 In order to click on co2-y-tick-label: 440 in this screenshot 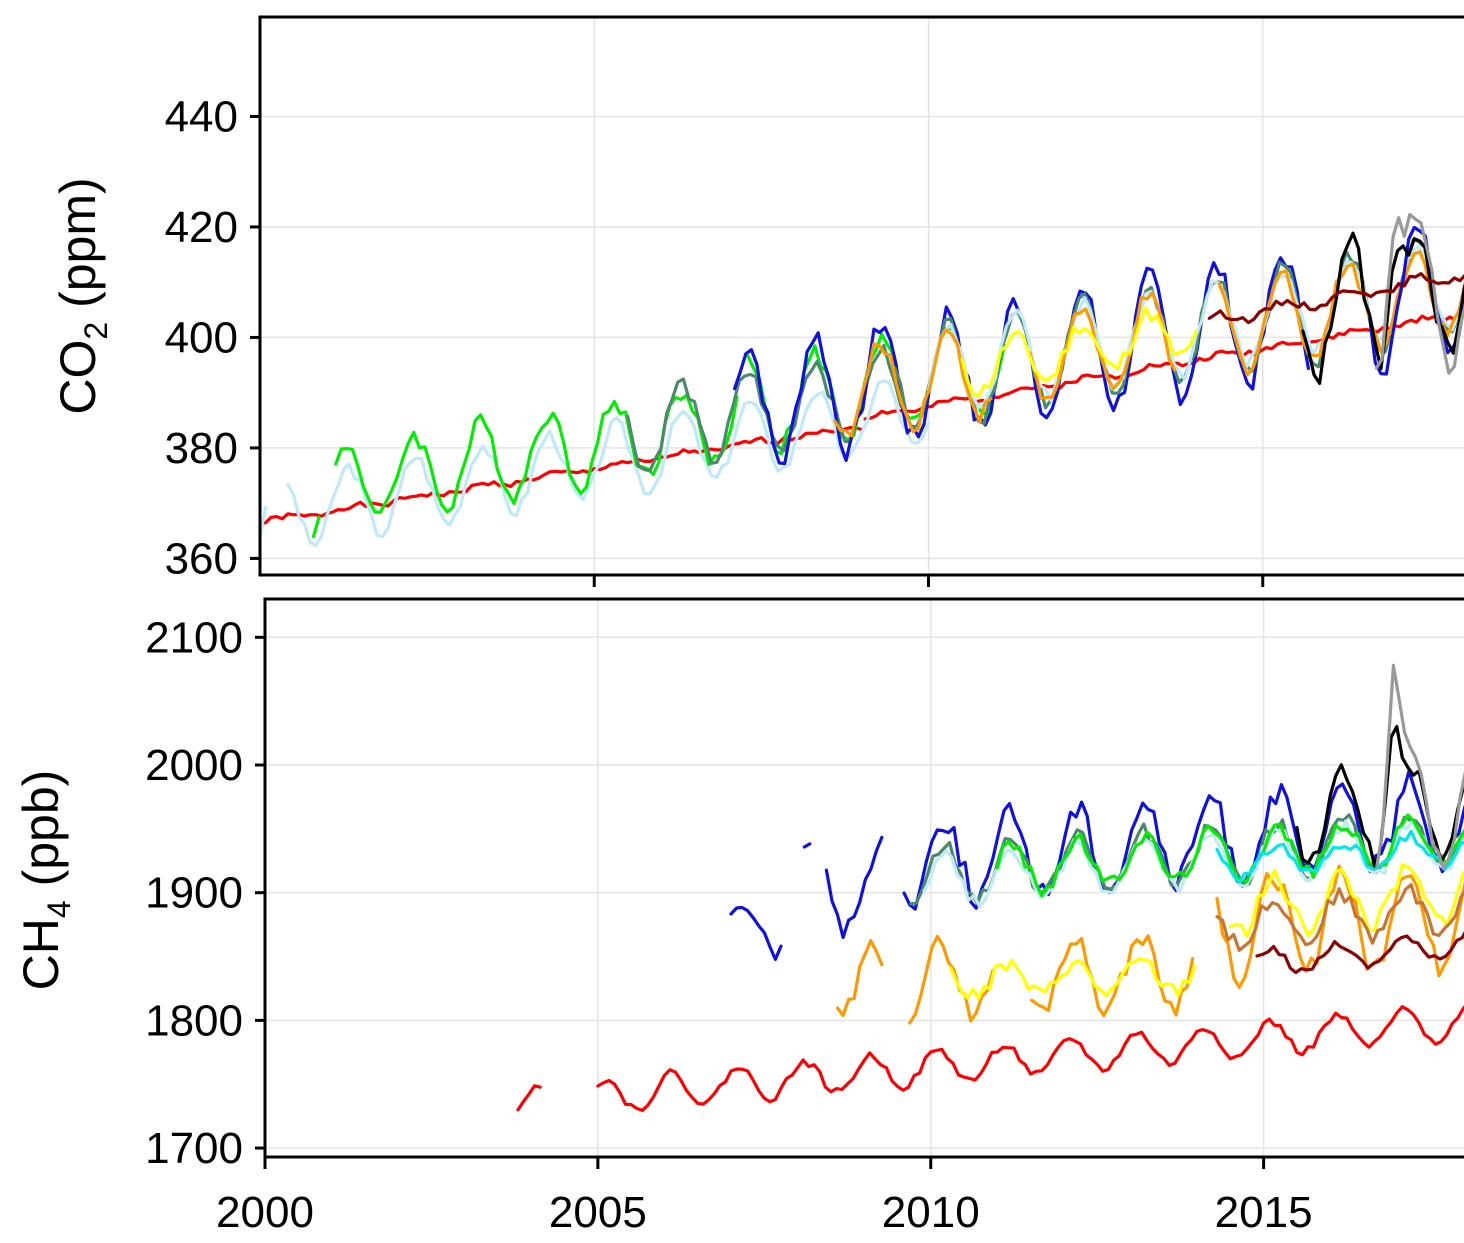, I will do `click(201, 116)`.